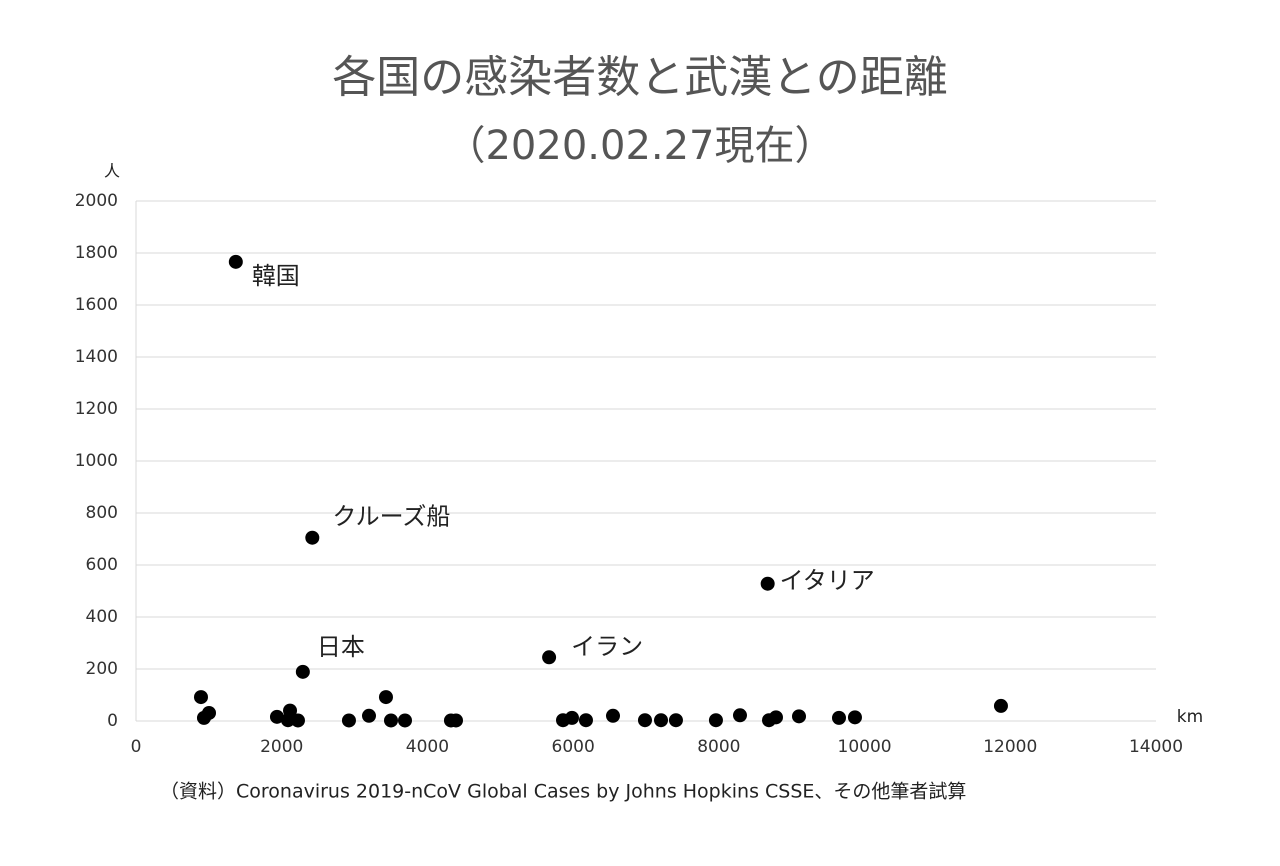 This screenshot has width=1280, height=866. I want to click on point-label: イラン, so click(607, 646).